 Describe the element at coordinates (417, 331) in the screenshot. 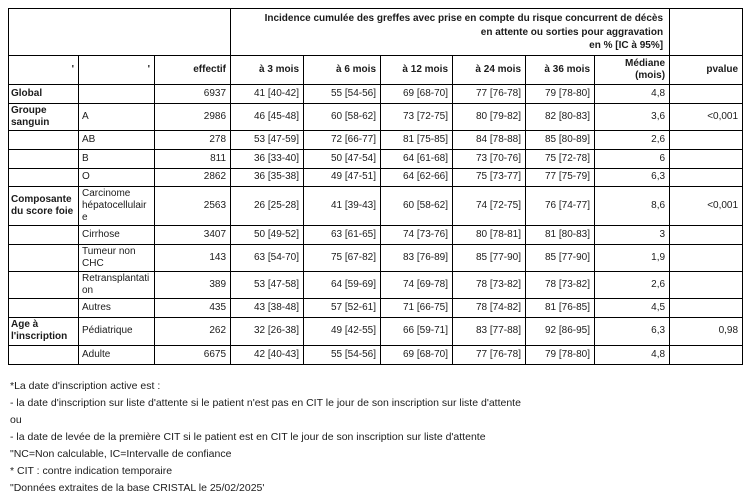

I see `value-cell: 66 [59-71]` at that location.